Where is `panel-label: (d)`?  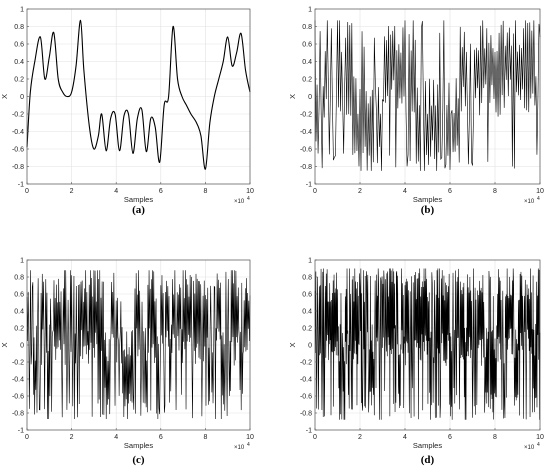
panel-label: (d) is located at coordinates (428, 460).